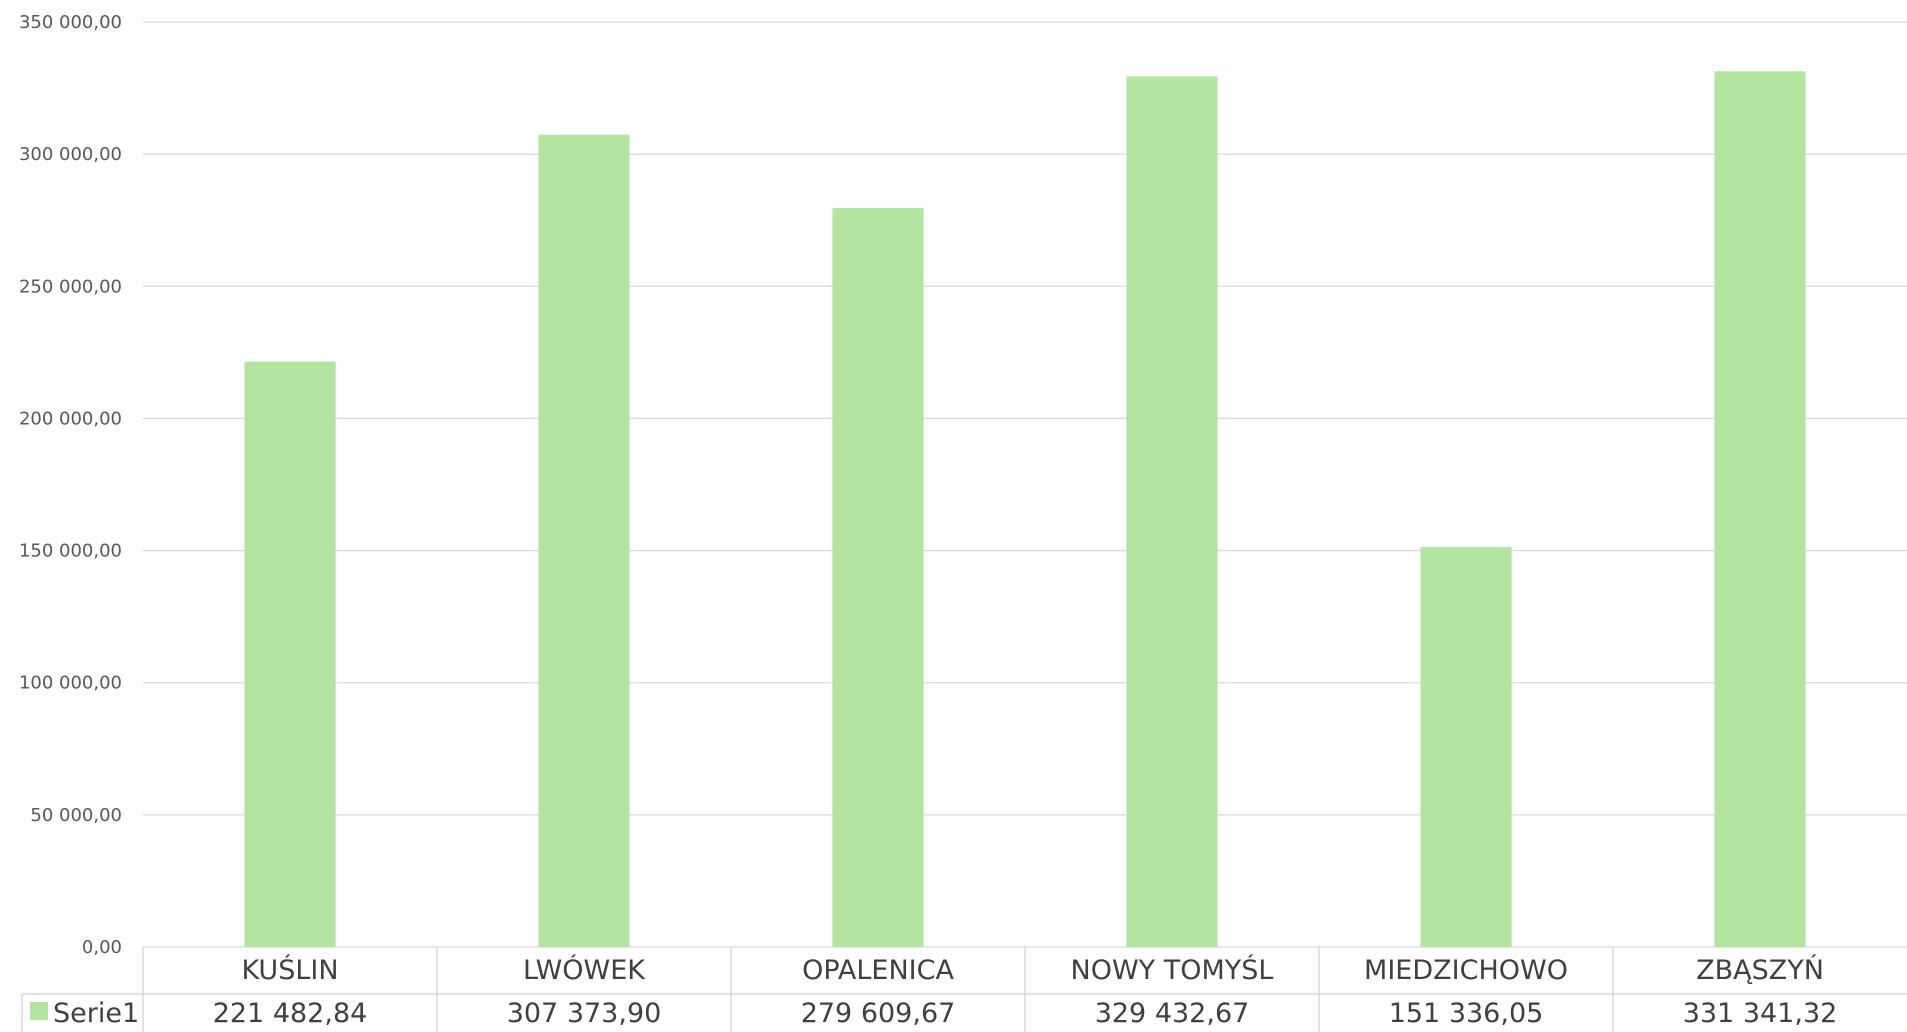 Image resolution: width=1907 pixels, height=1032 pixels. Describe the element at coordinates (96, 1013) in the screenshot. I see `legend-label: Serie1` at that location.